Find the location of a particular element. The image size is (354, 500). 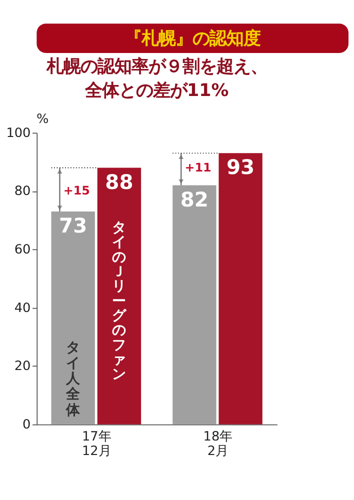

data-label: 82 is located at coordinates (194, 199).